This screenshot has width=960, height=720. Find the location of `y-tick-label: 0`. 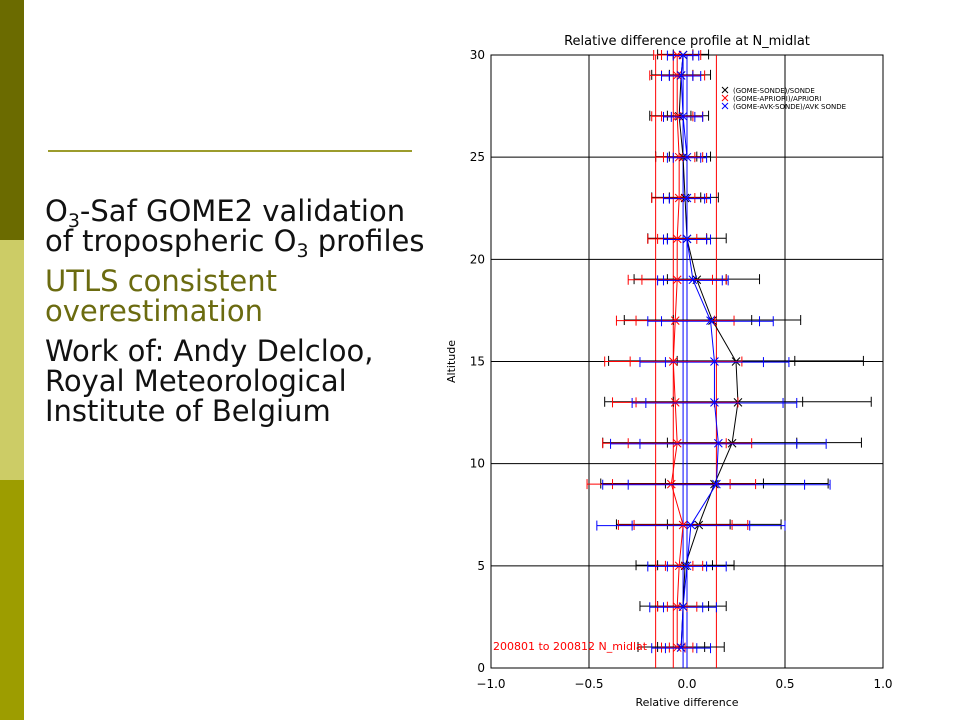

y-tick-label: 0 is located at coordinates (481, 668).